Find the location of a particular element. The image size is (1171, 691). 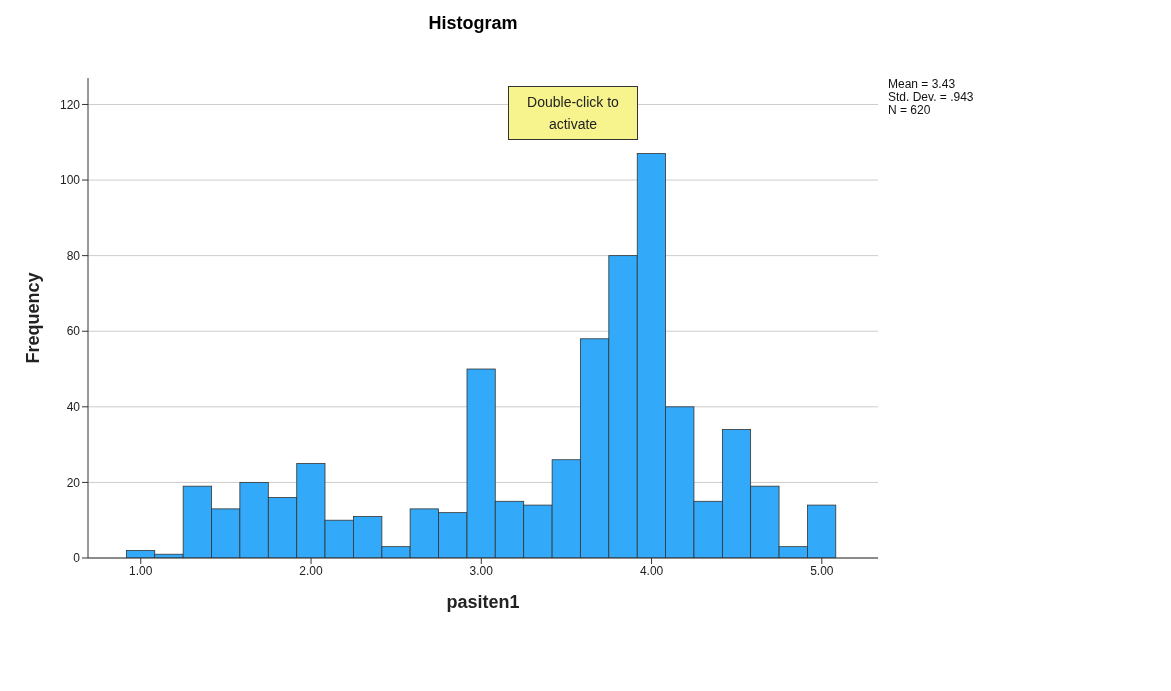

x-axis-title: pasiten1 is located at coordinates (483, 602).